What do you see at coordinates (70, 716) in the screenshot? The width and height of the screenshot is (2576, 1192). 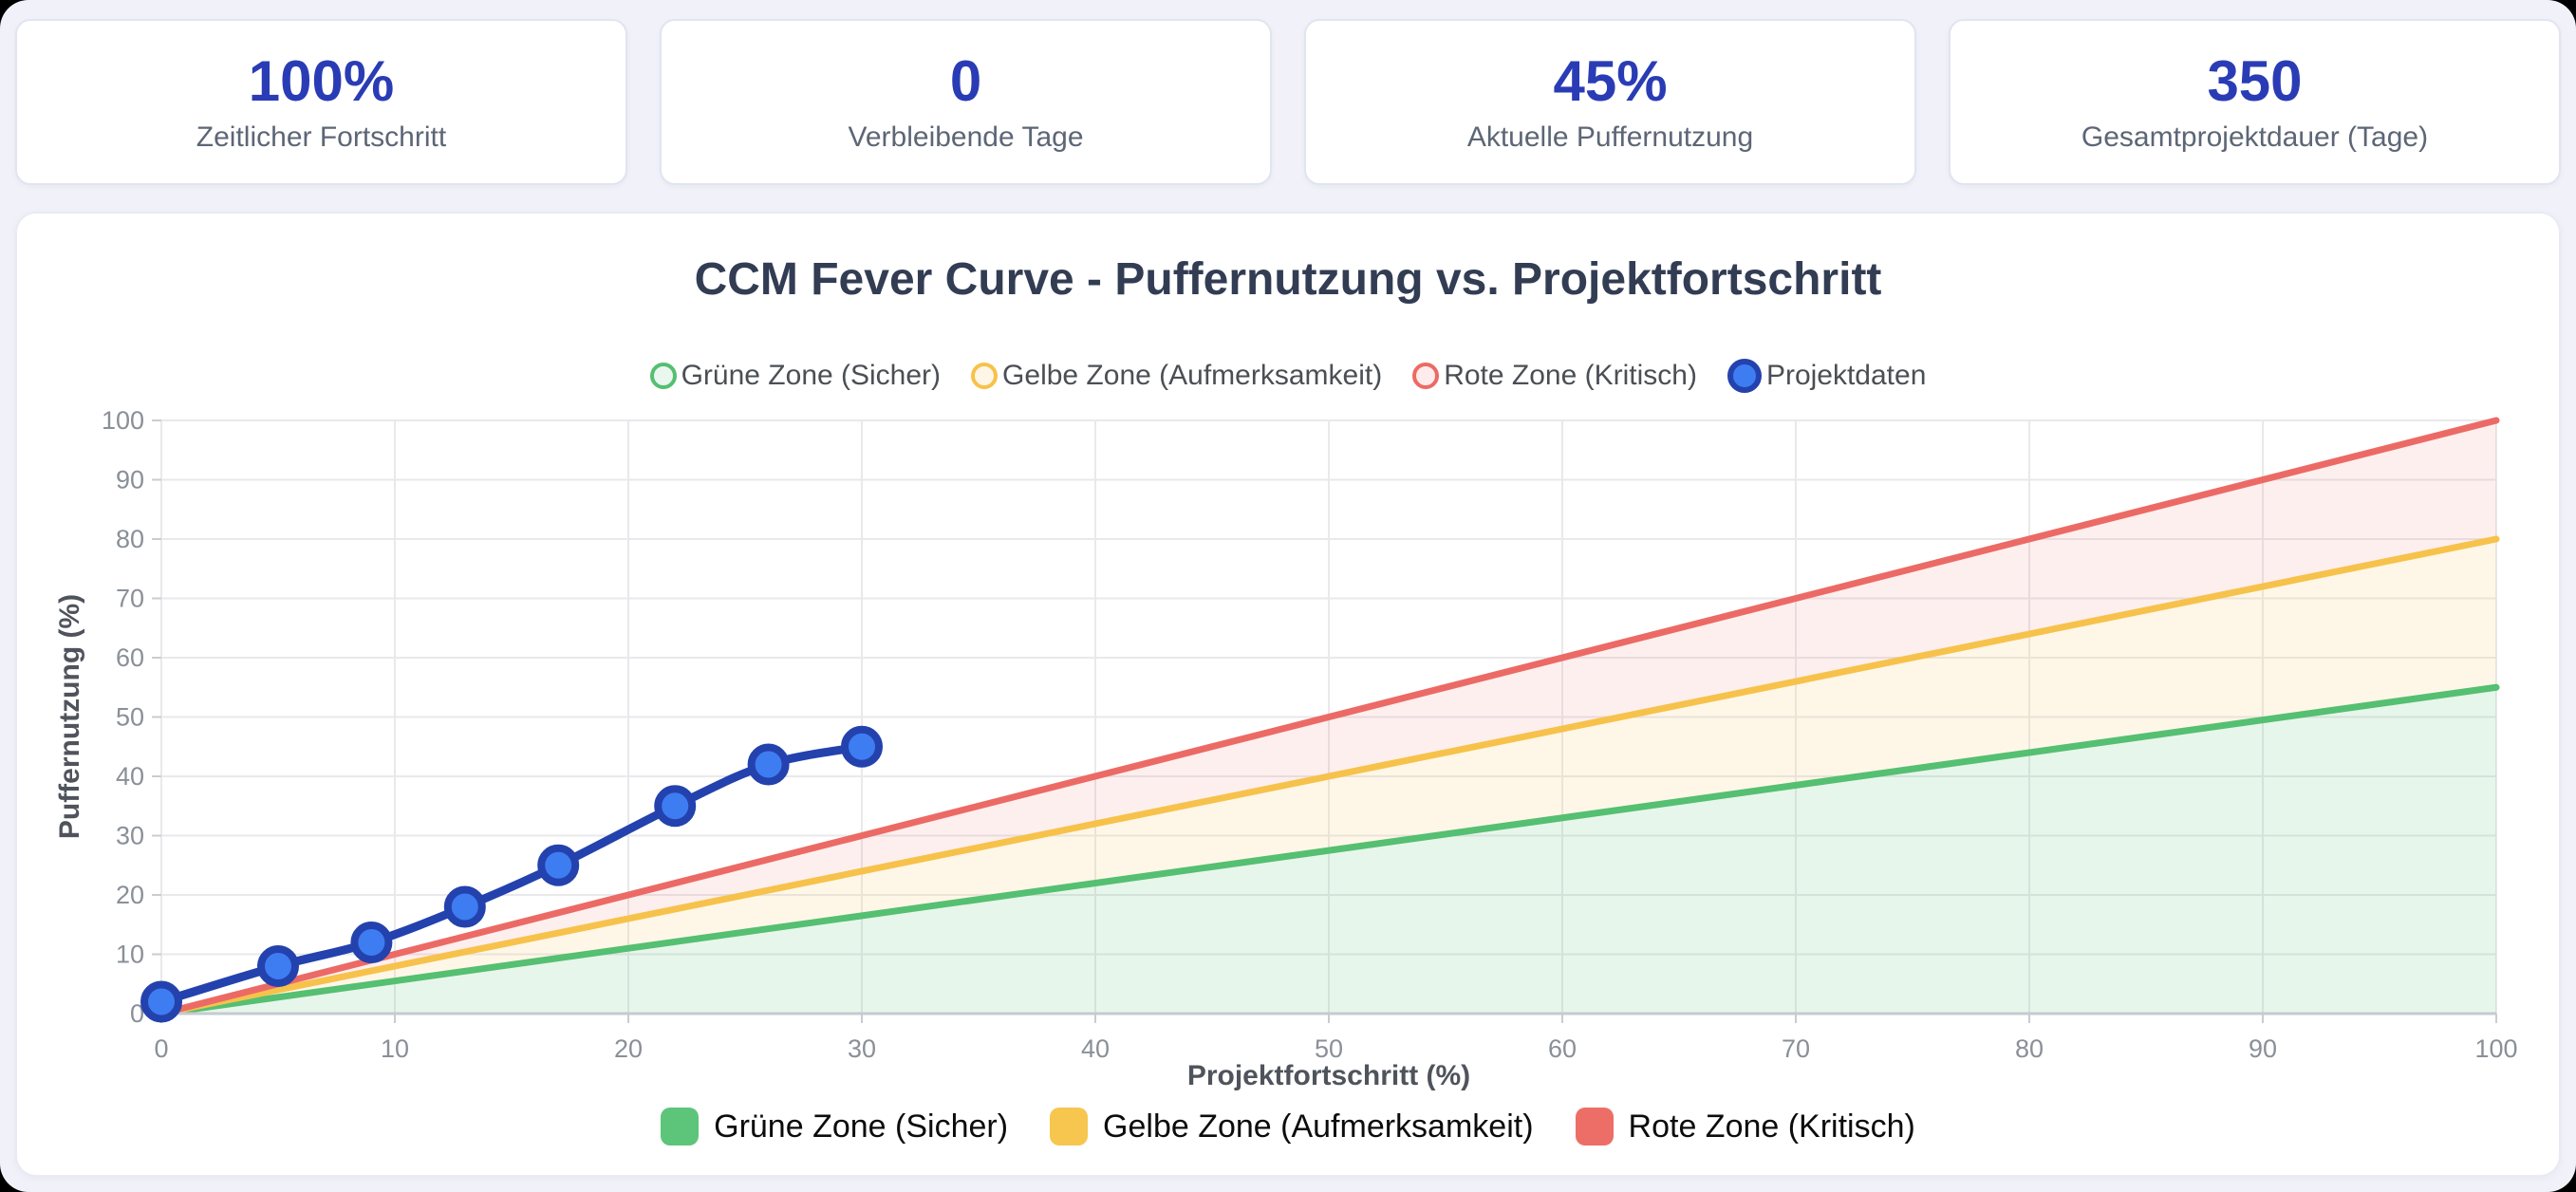 I see `y-axis-title: Puffernutzung (%)` at bounding box center [70, 716].